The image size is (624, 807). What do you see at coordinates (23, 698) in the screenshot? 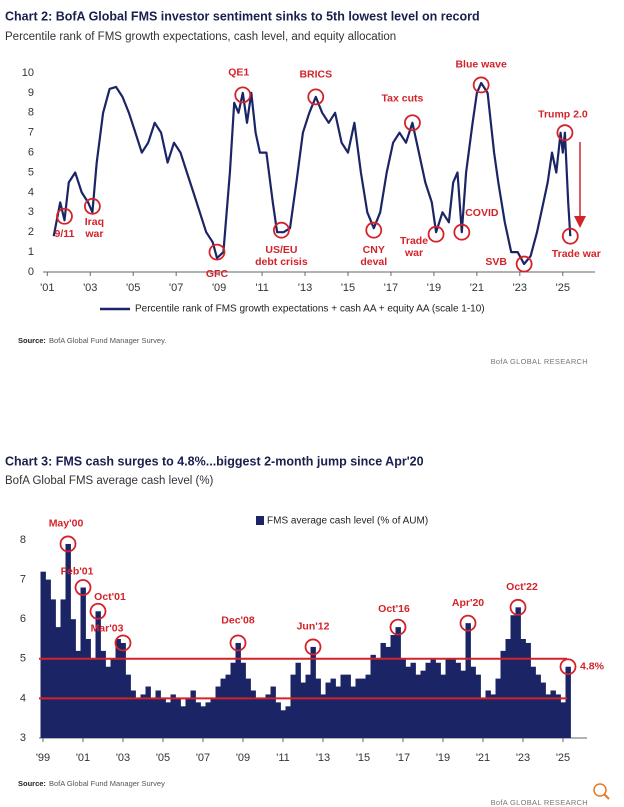
I see `y-tick-label: 4` at bounding box center [23, 698].